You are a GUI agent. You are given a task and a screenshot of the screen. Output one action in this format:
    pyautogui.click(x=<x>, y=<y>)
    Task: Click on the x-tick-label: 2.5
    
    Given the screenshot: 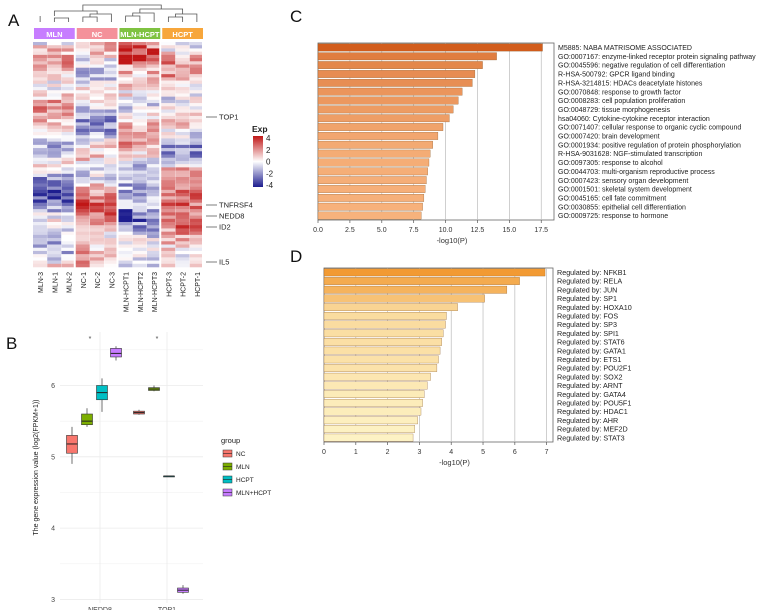 What is the action you would take?
    pyautogui.click(x=350, y=230)
    